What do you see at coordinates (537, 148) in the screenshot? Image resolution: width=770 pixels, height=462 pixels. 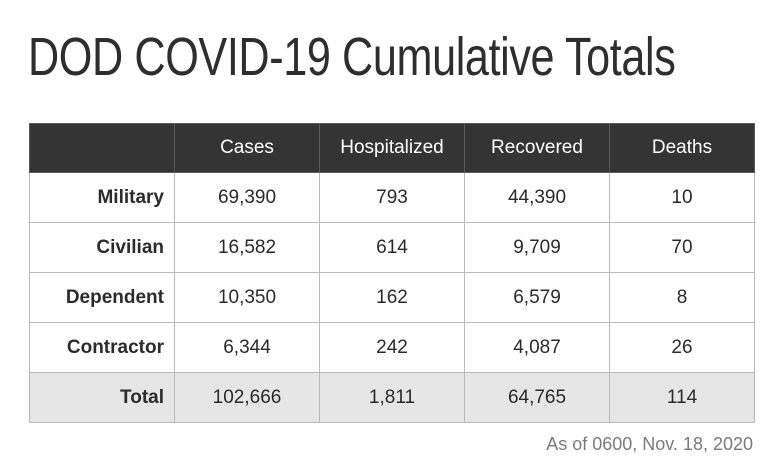 I see `column-header-recovered: Recovered` at bounding box center [537, 148].